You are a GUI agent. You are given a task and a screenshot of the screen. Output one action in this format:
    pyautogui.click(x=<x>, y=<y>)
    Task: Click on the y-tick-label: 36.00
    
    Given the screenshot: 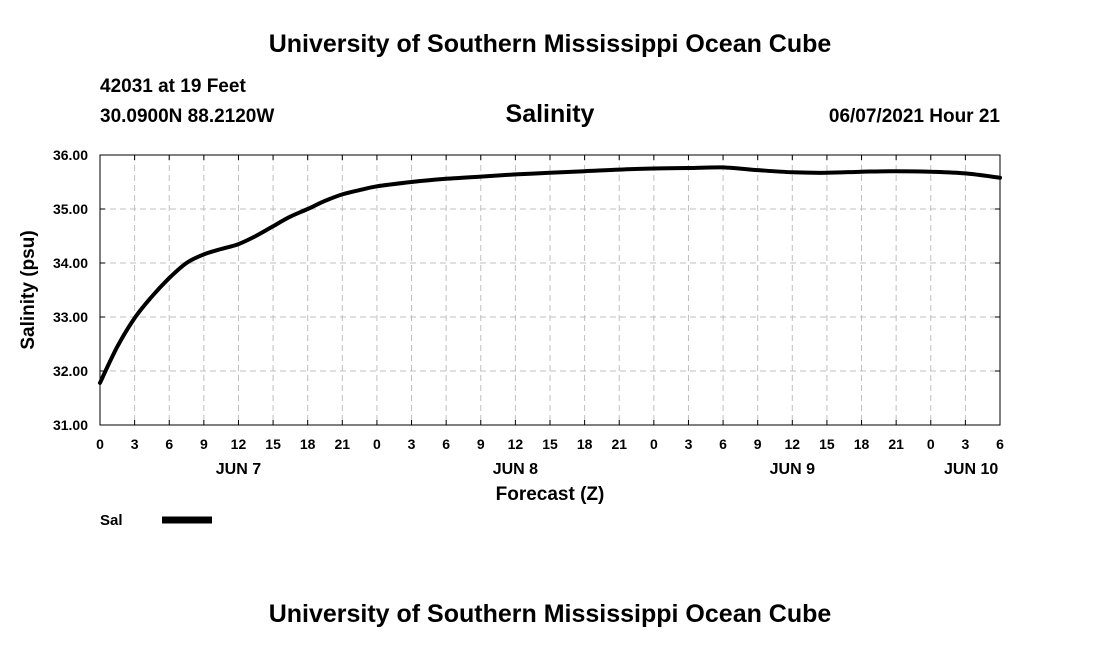 What is the action you would take?
    pyautogui.click(x=70, y=155)
    